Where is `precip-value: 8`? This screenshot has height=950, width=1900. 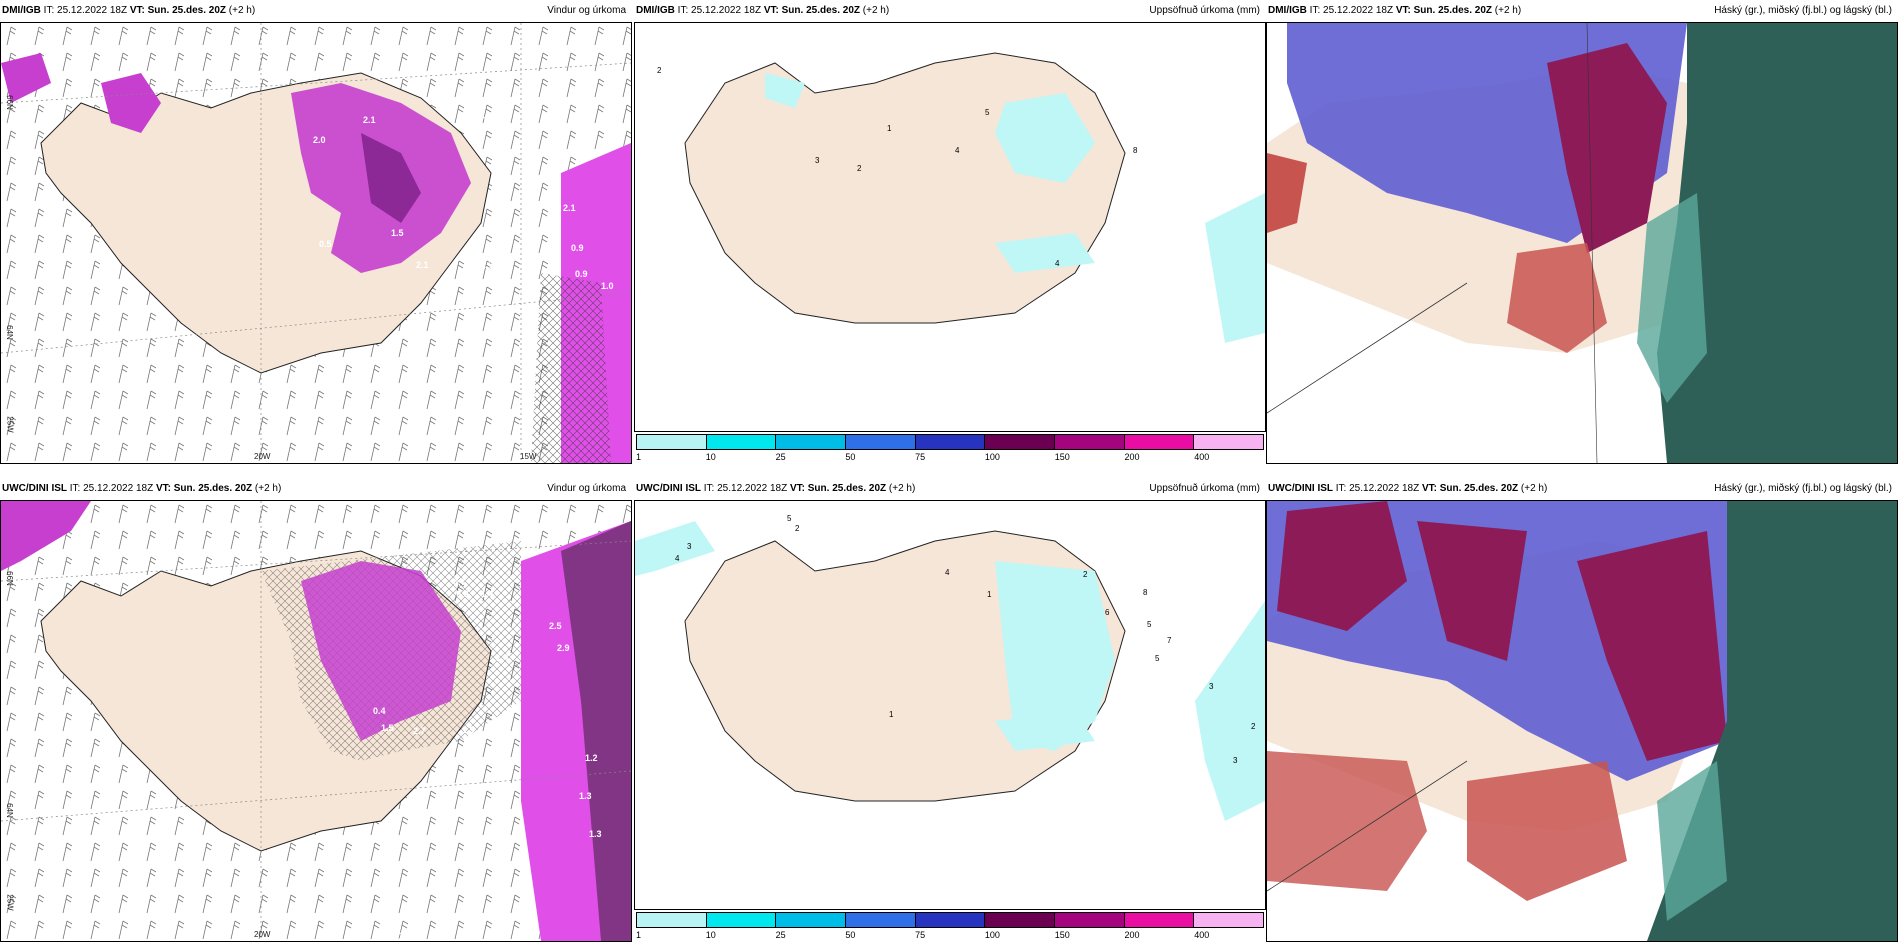
precip-value: 8 is located at coordinates (1135, 150).